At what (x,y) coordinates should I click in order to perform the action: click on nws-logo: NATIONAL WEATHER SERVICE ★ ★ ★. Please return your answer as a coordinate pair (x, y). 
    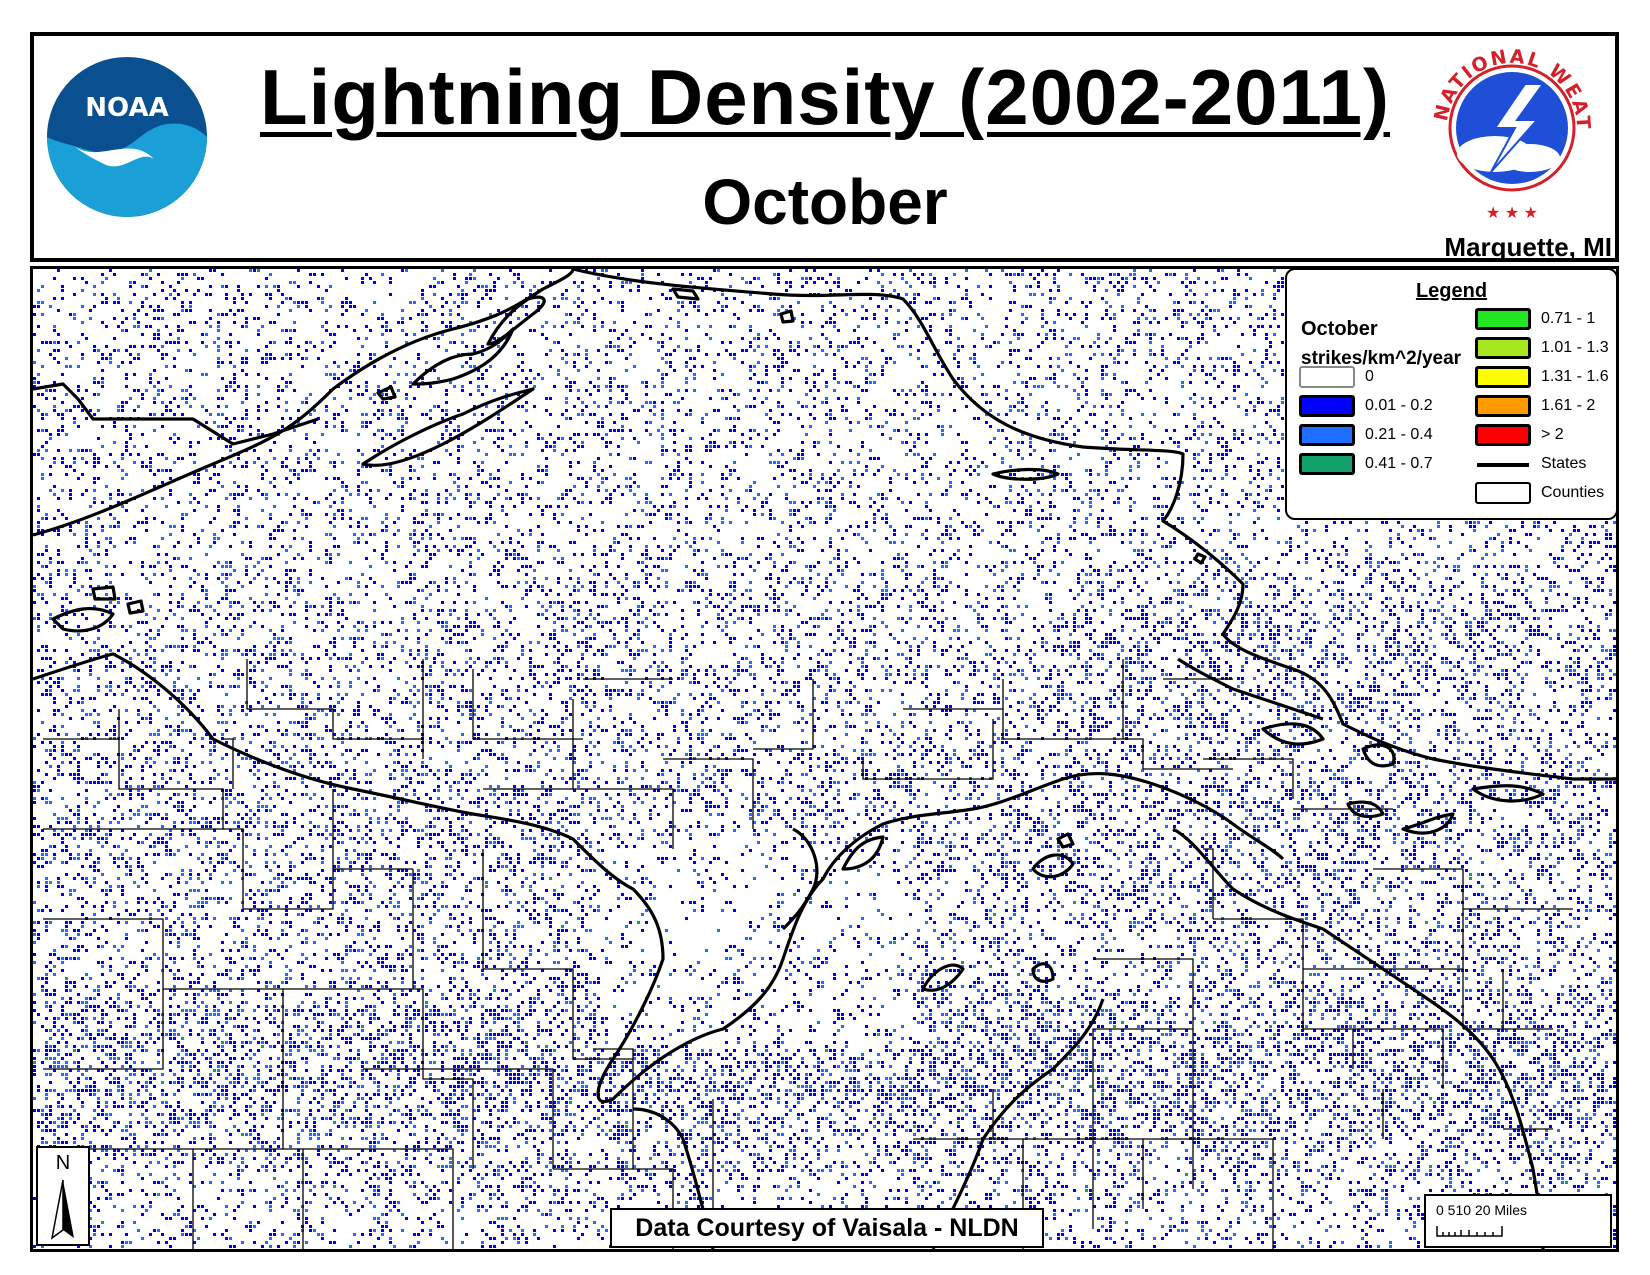
    Looking at the image, I should click on (1508, 129).